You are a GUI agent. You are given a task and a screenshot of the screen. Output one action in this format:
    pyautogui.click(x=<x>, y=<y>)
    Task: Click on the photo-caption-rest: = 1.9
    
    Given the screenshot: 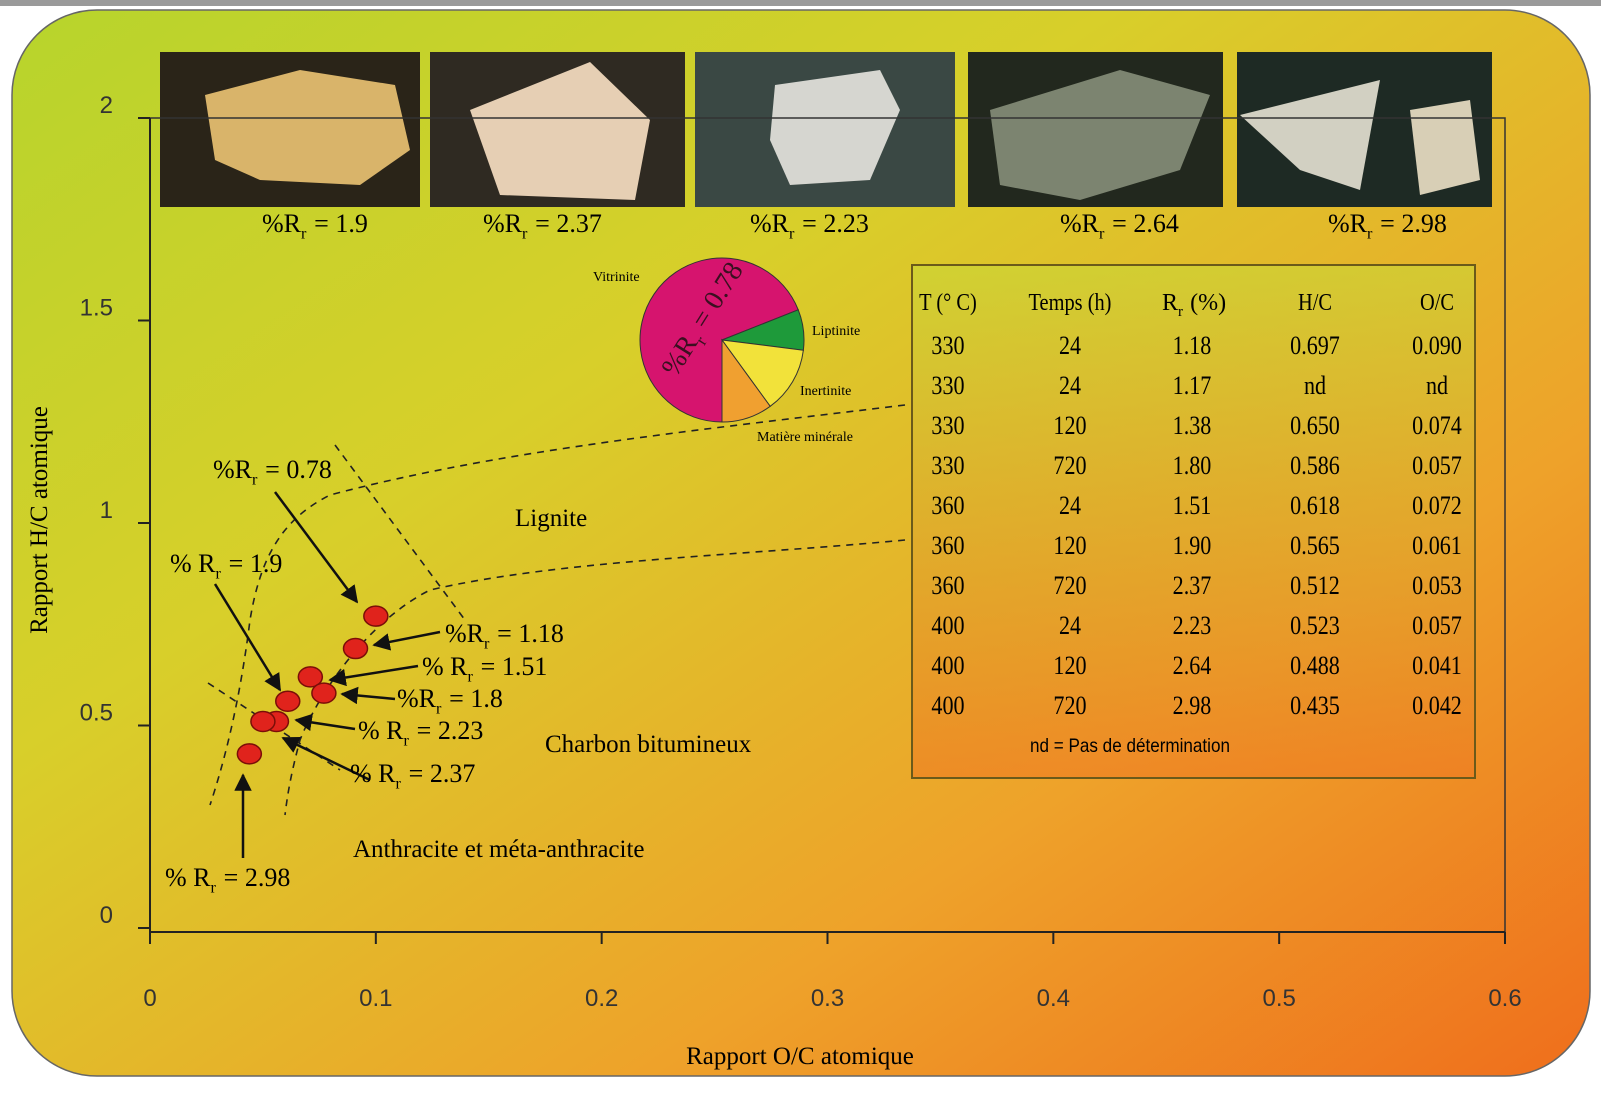 What is the action you would take?
    pyautogui.click(x=341, y=223)
    